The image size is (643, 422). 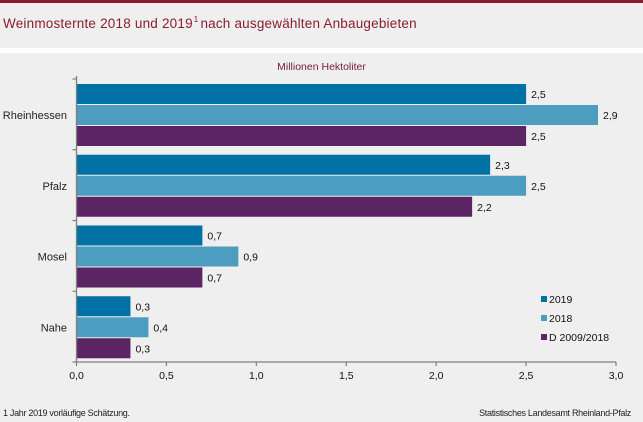 What do you see at coordinates (196, 19) in the screenshot?
I see `title-footnote-mark: 1` at bounding box center [196, 19].